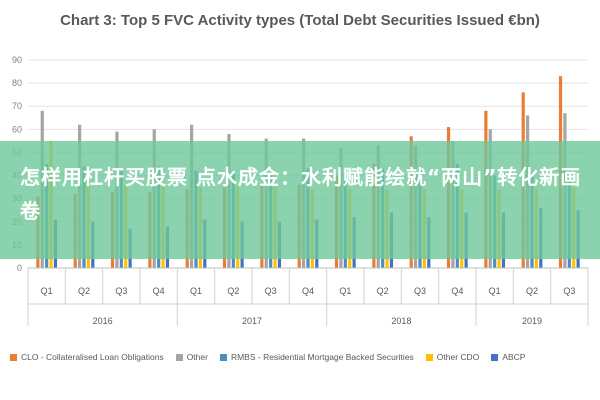 Image resolution: width=600 pixels, height=400 pixels. What do you see at coordinates (17, 60) in the screenshot?
I see `y-tick-label: 90` at bounding box center [17, 60].